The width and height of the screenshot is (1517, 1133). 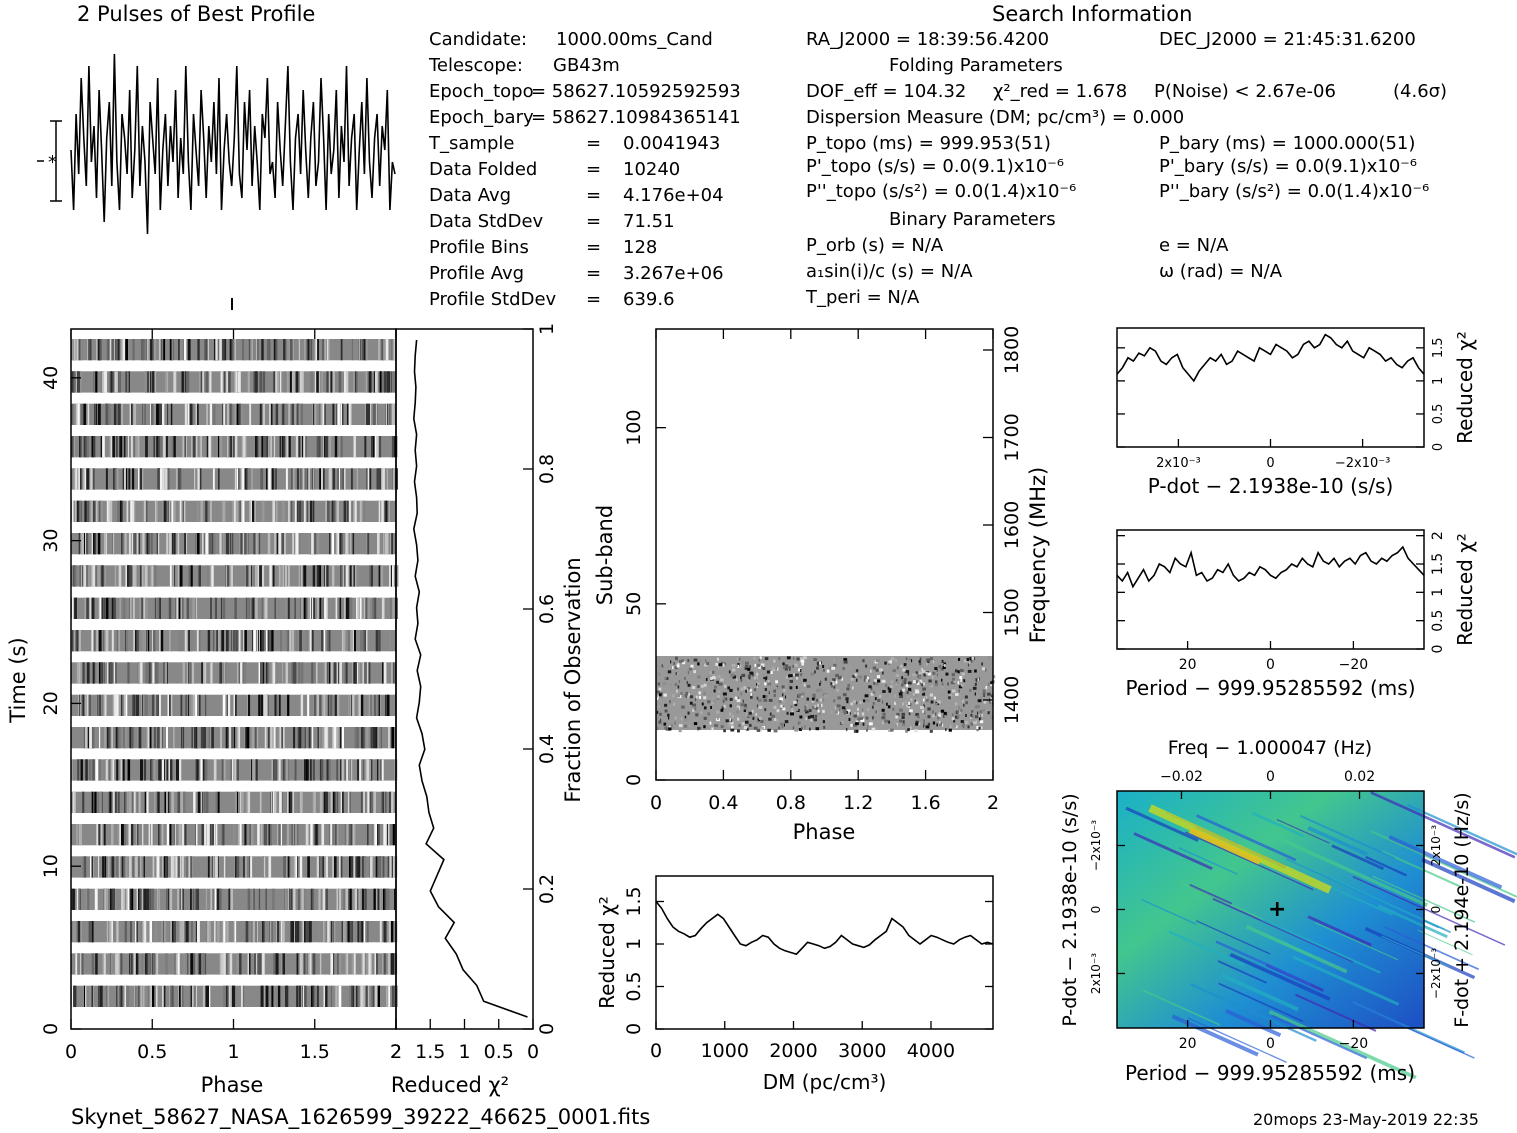 What do you see at coordinates (196, 14) in the screenshot?
I see `profile-title: 2 Pulses of Best Profile` at bounding box center [196, 14].